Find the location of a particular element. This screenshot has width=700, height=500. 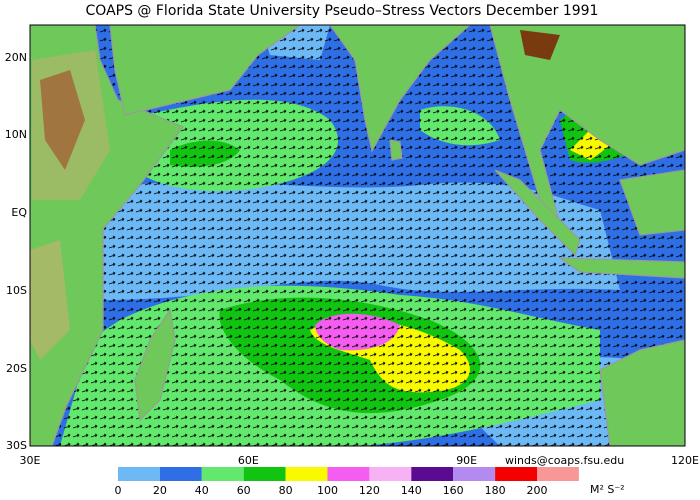

legend-tick-label: 160 is located at coordinates (453, 490).